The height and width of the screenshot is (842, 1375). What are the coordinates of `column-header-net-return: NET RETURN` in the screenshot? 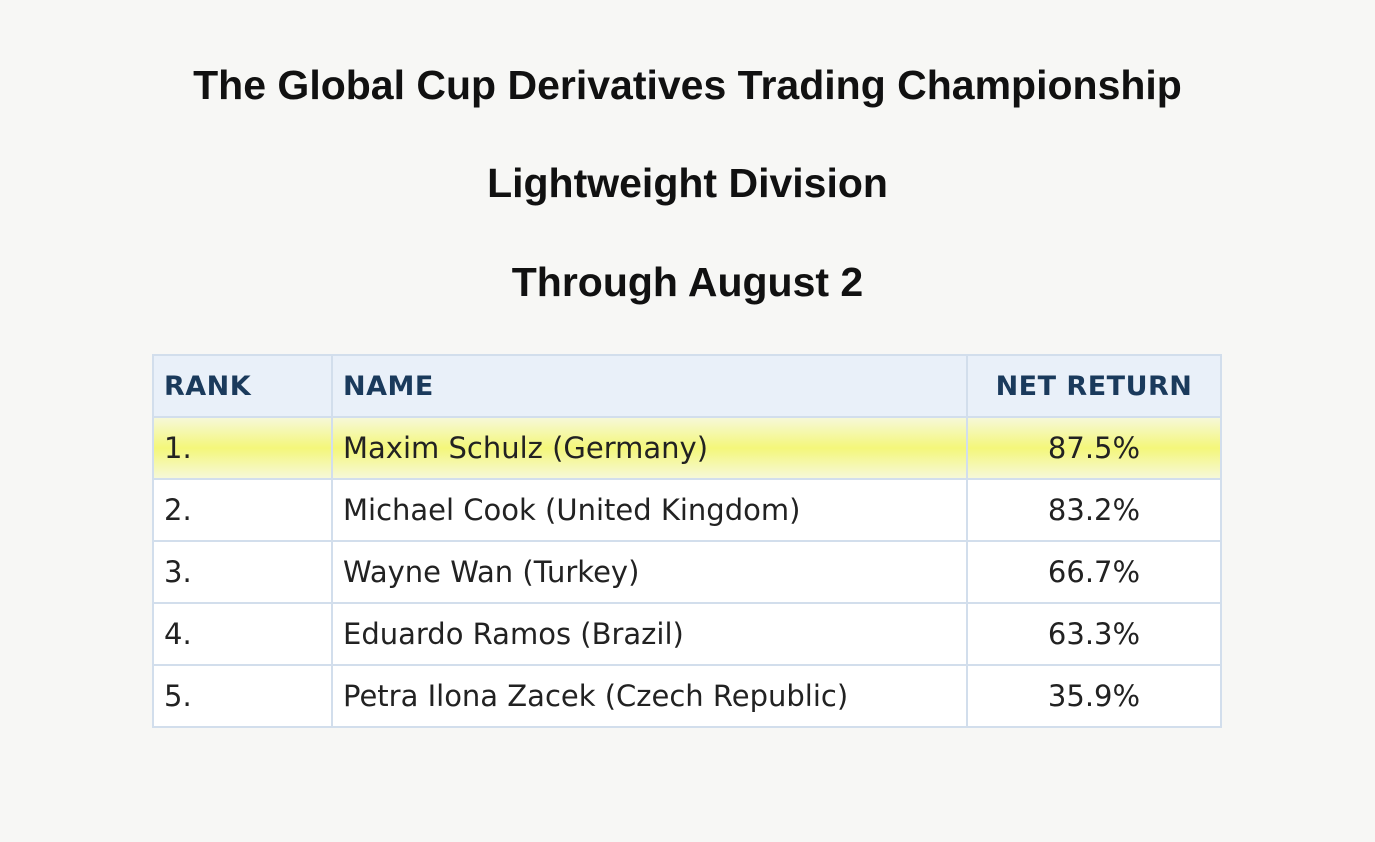 It's located at (1094, 386).